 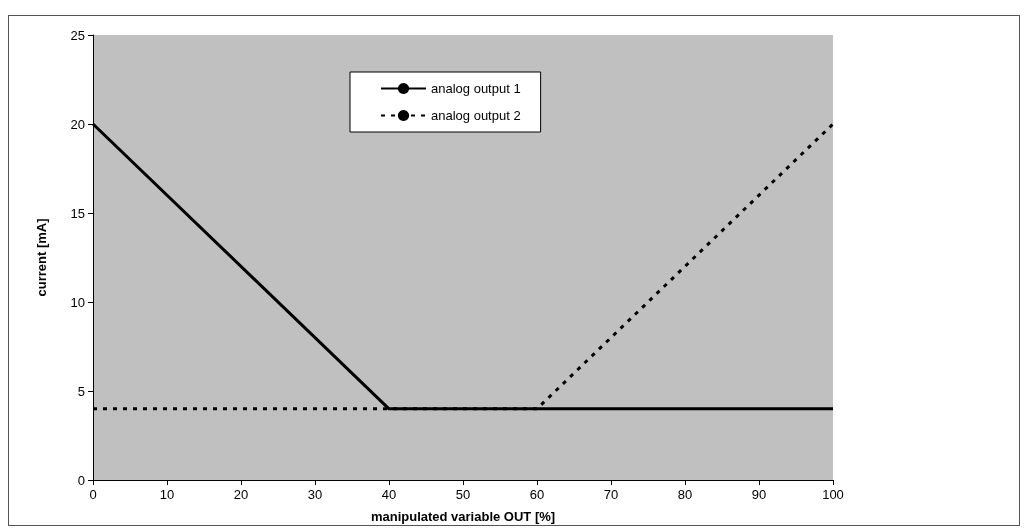 What do you see at coordinates (77, 124) in the screenshot?
I see `y-tick-label: 20` at bounding box center [77, 124].